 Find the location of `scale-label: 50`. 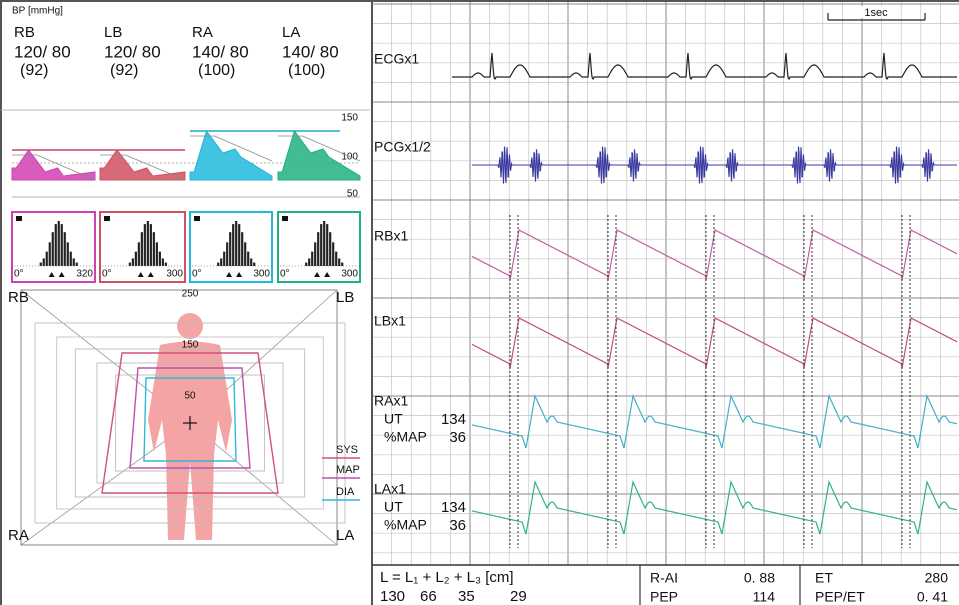

scale-label: 50 is located at coordinates (353, 194).